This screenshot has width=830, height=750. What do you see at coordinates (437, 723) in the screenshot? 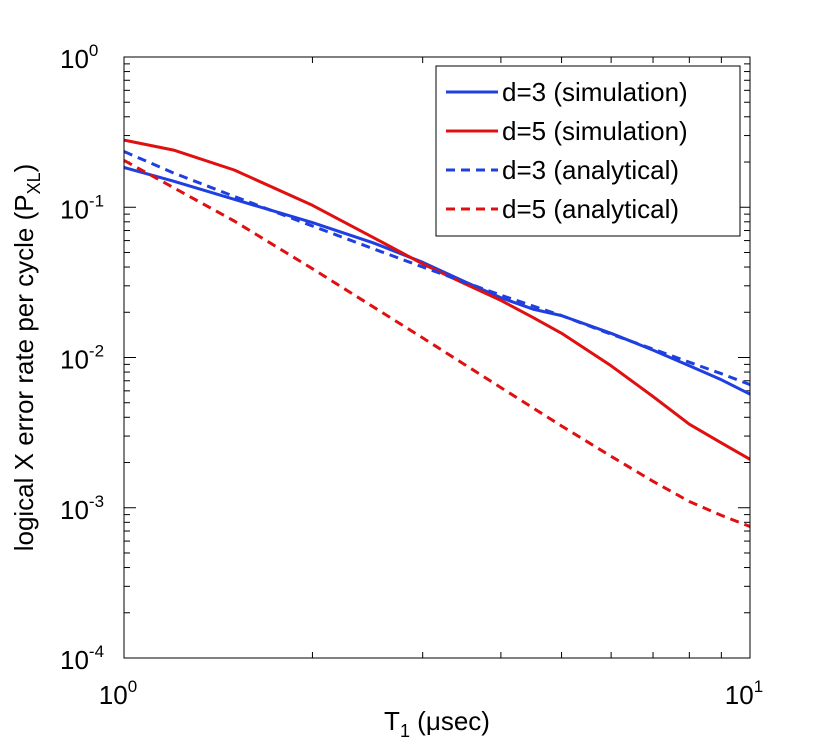
I see `x-axis-label: T1 (μsec)` at bounding box center [437, 723].